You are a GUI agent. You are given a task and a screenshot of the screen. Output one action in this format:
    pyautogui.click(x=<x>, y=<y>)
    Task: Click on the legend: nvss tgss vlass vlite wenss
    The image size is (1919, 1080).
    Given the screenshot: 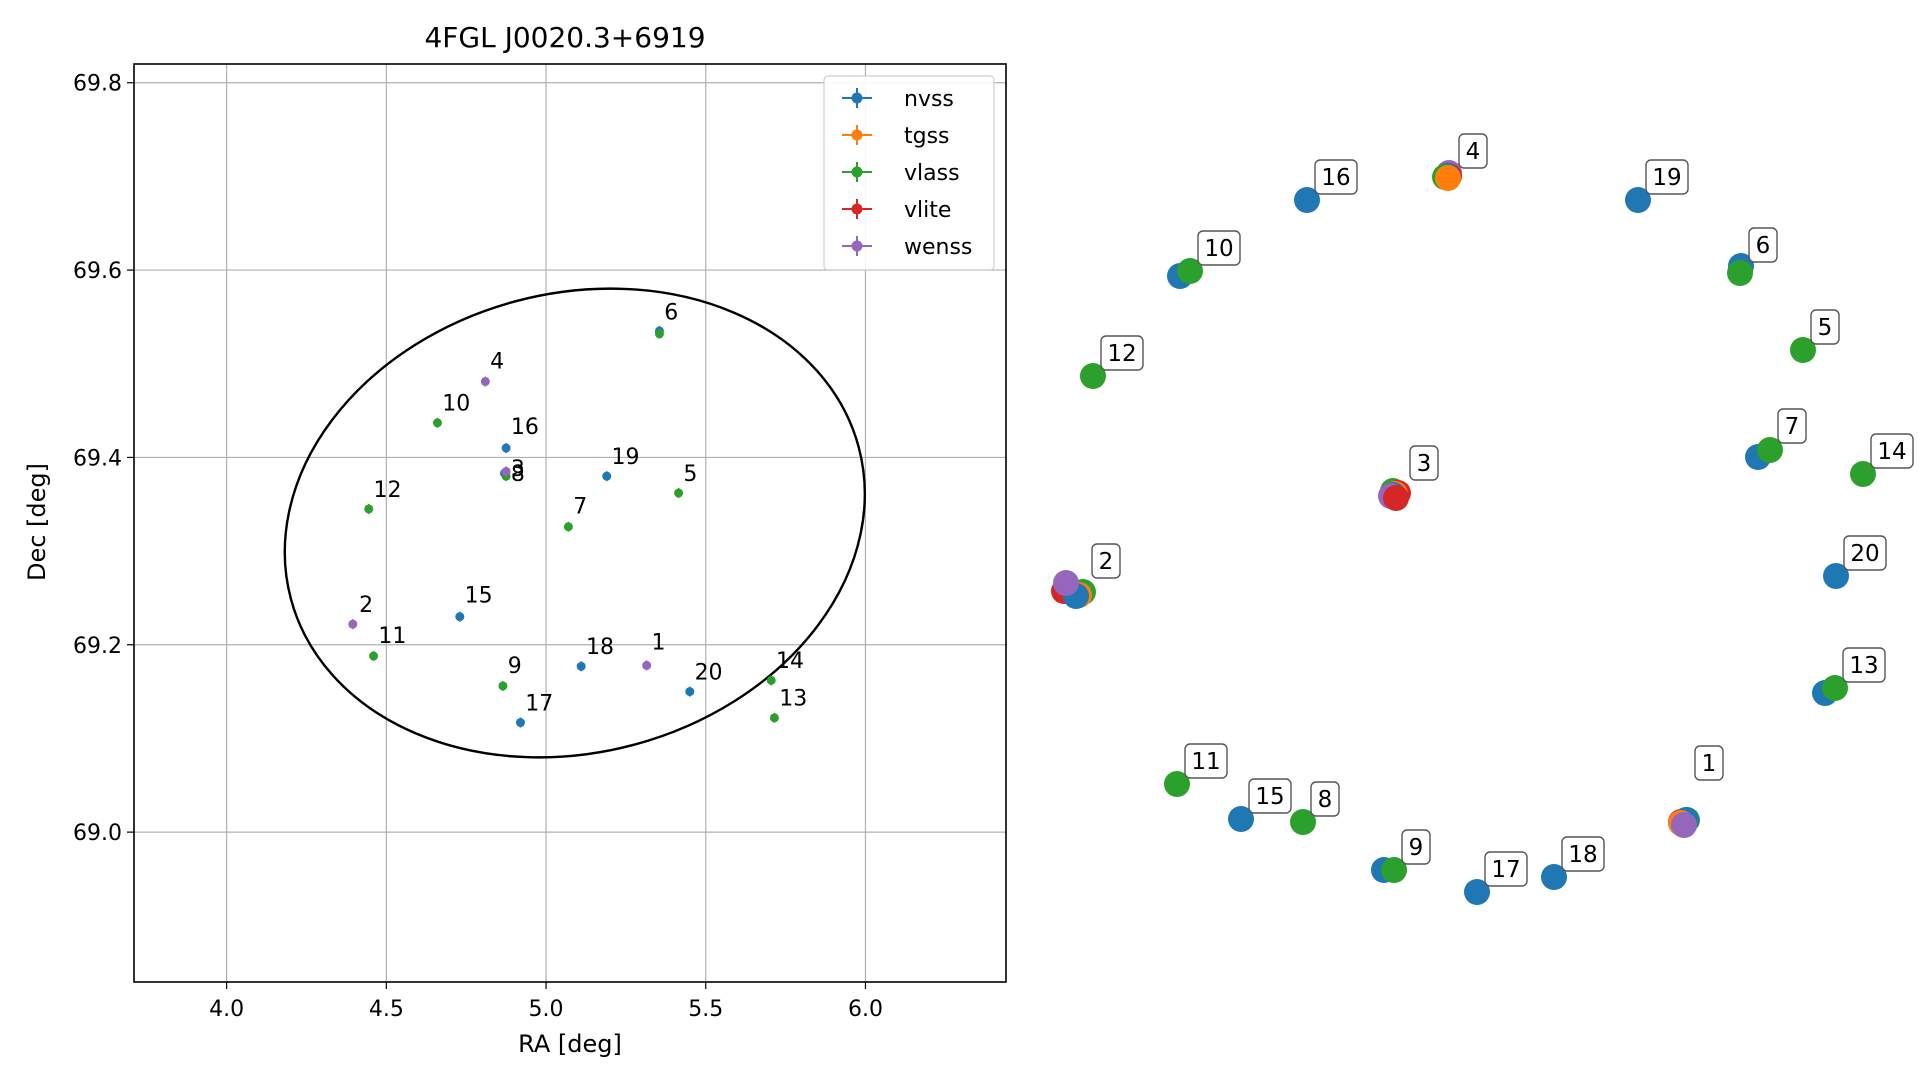 What is the action you would take?
    pyautogui.click(x=909, y=173)
    